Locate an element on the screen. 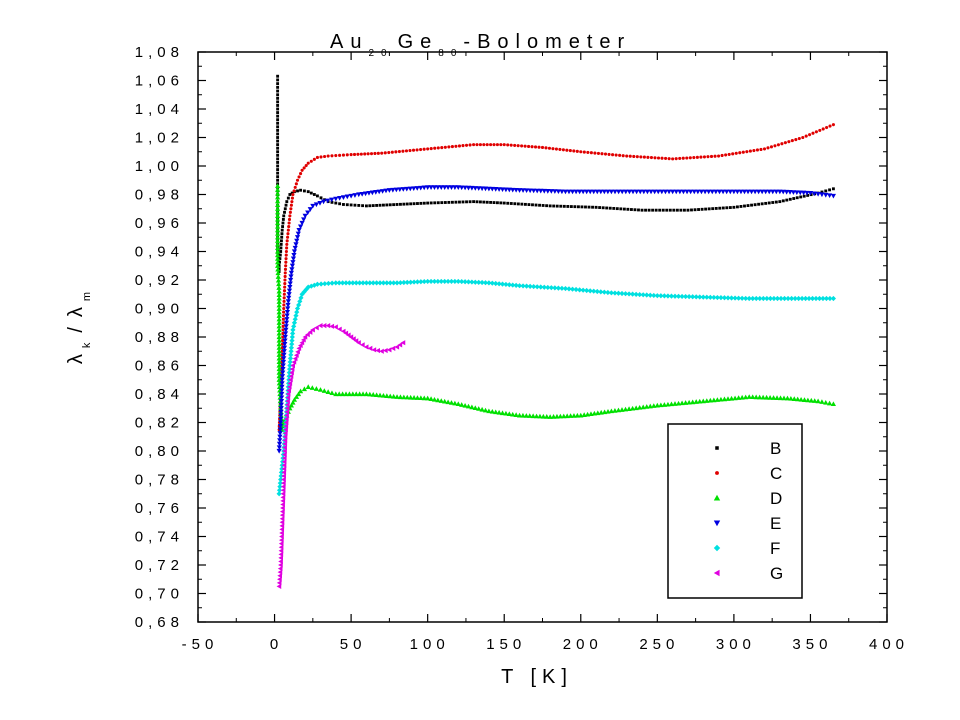 The width and height of the screenshot is (960, 720). y-tick-label: 0,78 is located at coordinates (159, 480).